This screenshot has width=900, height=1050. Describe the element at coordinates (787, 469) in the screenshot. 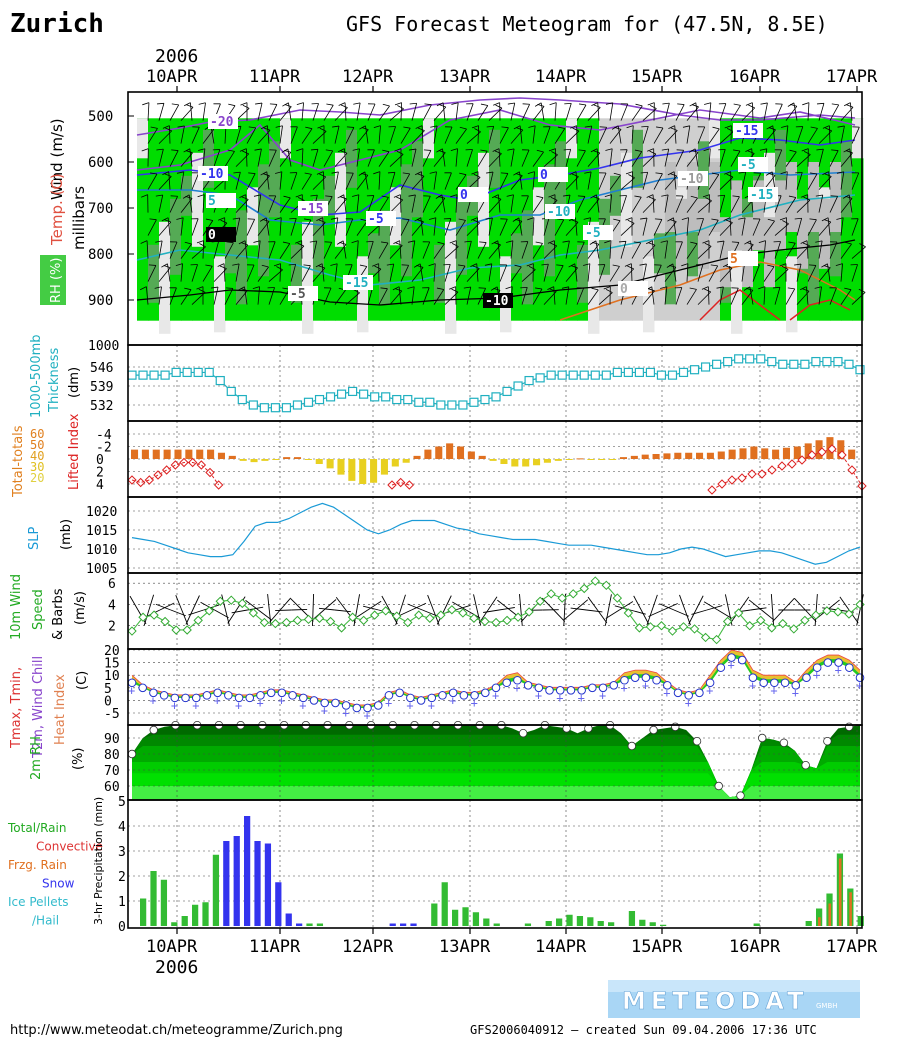

I see `total-totals-line` at that location.